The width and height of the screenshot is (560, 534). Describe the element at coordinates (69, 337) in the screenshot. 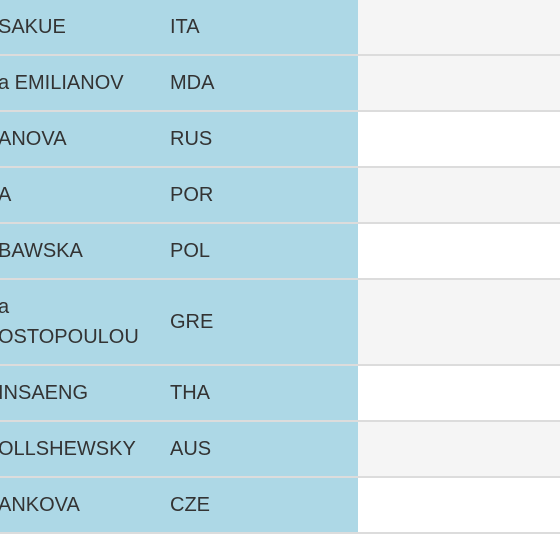

I see `name-line: OSTOPOULOU` at that location.